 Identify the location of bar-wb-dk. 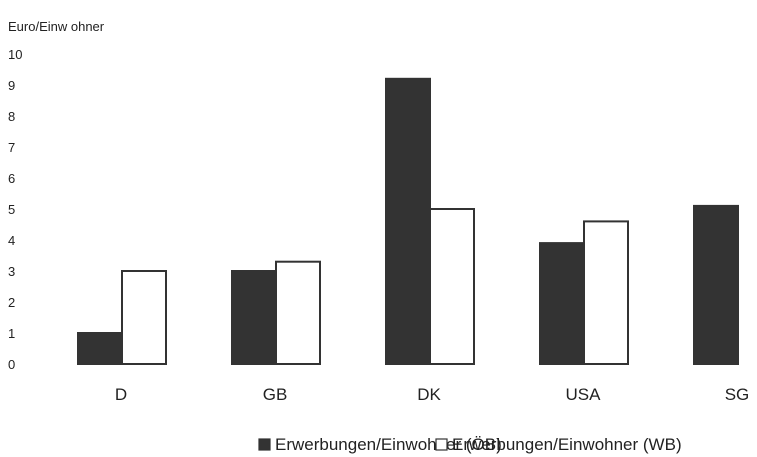
(452, 286).